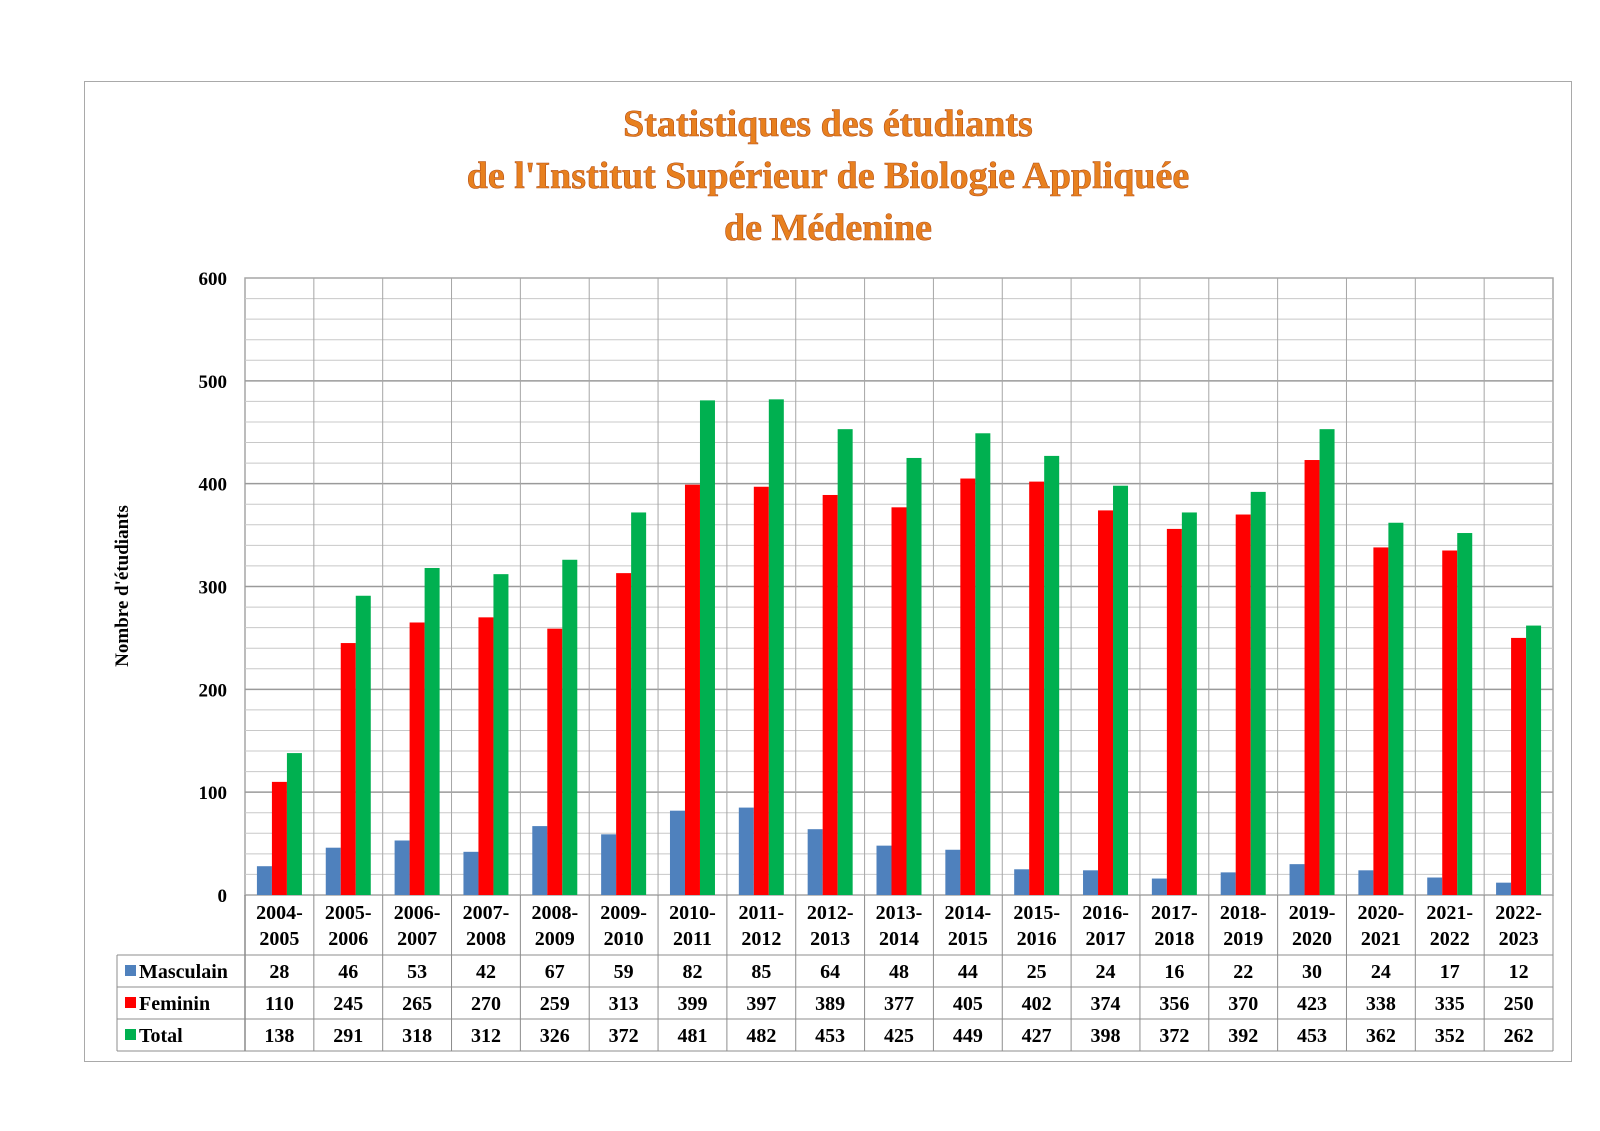 This screenshot has width=1600, height=1131. Describe the element at coordinates (486, 913) in the screenshot. I see `category-label: 2007-` at that location.